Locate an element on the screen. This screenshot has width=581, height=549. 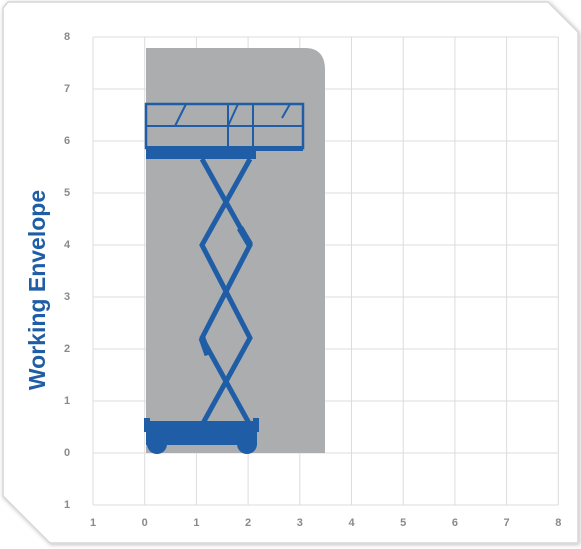
y-tick-label: 6 is located at coordinates (67, 141).